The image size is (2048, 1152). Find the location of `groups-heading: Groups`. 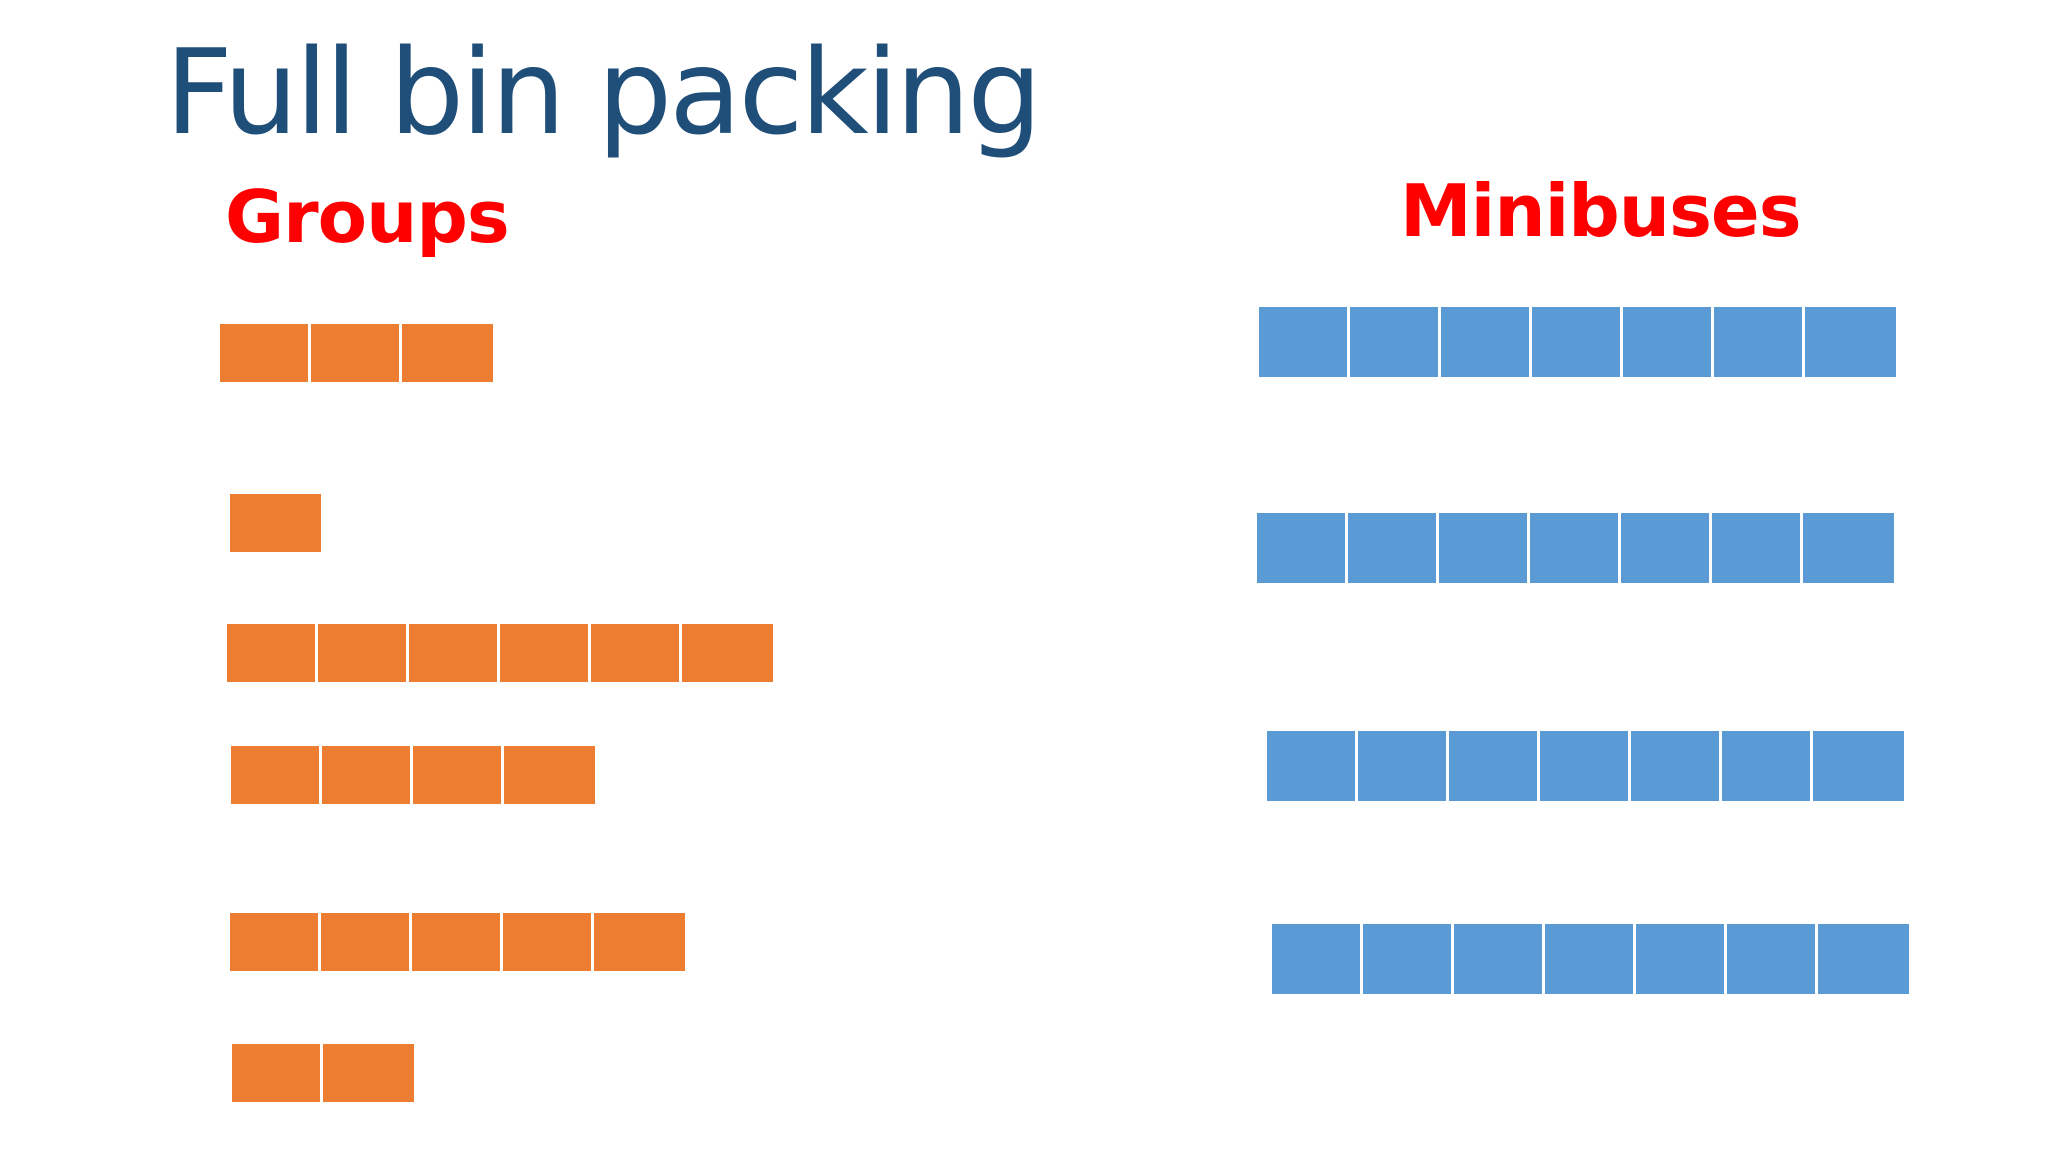

groups-heading: Groups is located at coordinates (367, 217).